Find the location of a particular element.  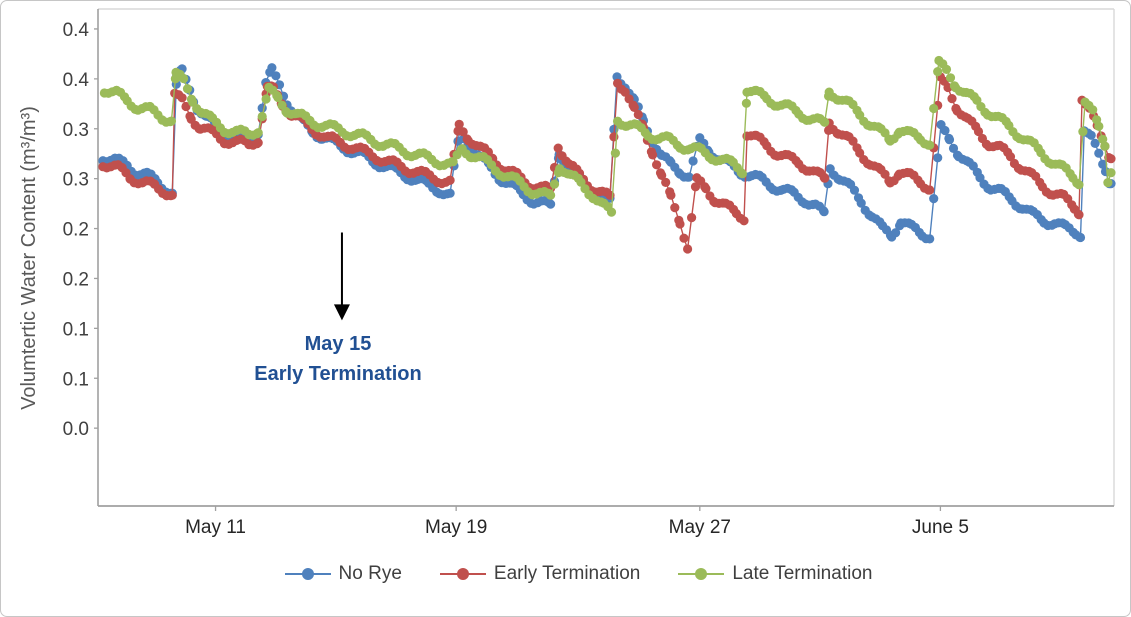

chart-legend: No Rye Early Termination Late Termination is located at coordinates (565, 574).